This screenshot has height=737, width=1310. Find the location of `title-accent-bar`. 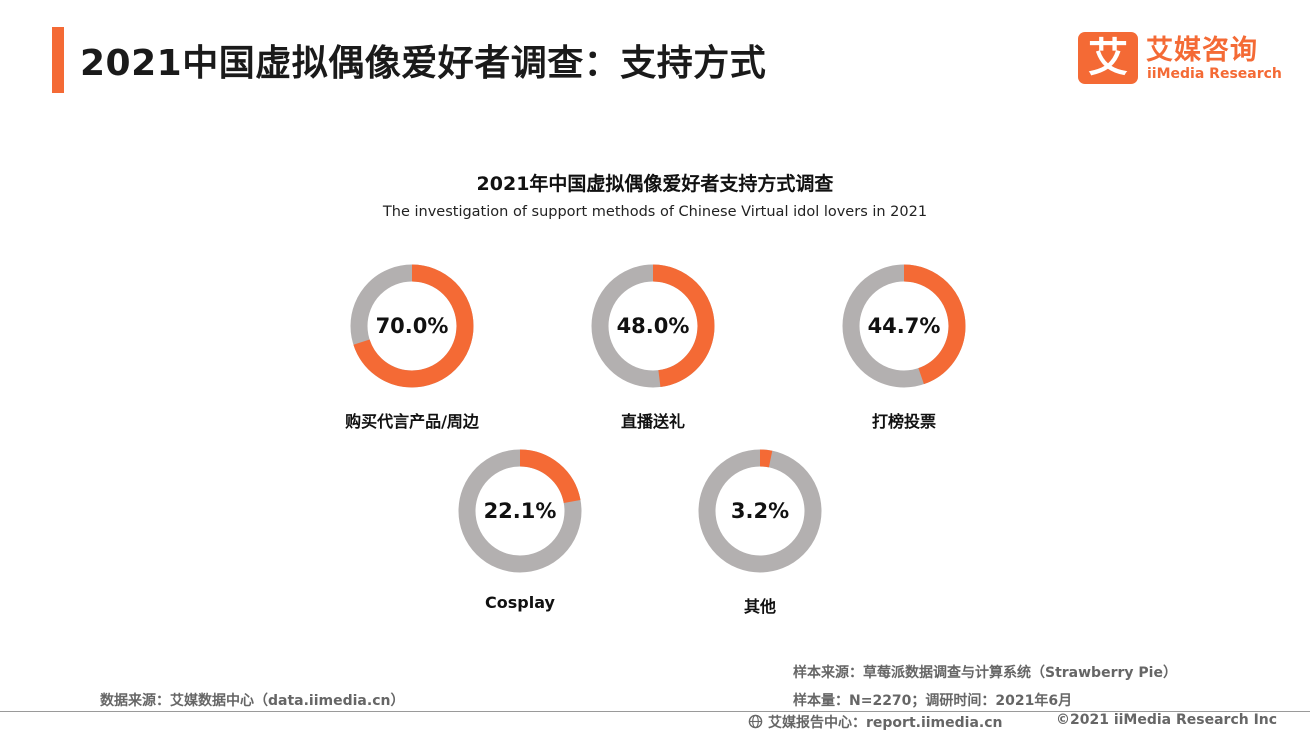

title-accent-bar is located at coordinates (58, 60).